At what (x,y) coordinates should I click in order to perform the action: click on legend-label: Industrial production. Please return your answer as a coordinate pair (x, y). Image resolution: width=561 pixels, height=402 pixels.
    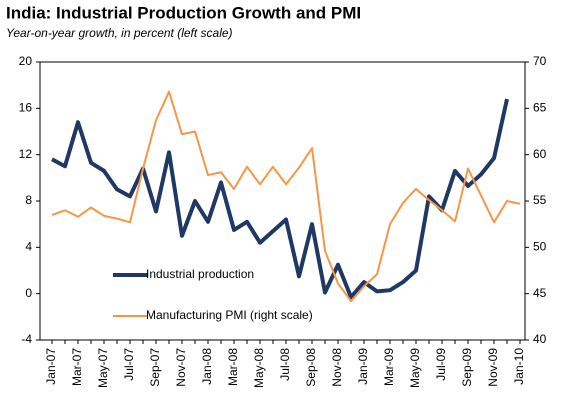
    Looking at the image, I should click on (200, 274).